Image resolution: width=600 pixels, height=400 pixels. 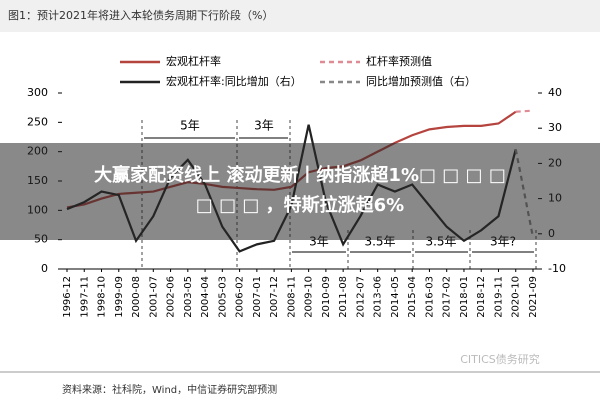 What do you see at coordinates (193, 61) in the screenshot?
I see `legend-label: 宏观杠杆率` at bounding box center [193, 61].